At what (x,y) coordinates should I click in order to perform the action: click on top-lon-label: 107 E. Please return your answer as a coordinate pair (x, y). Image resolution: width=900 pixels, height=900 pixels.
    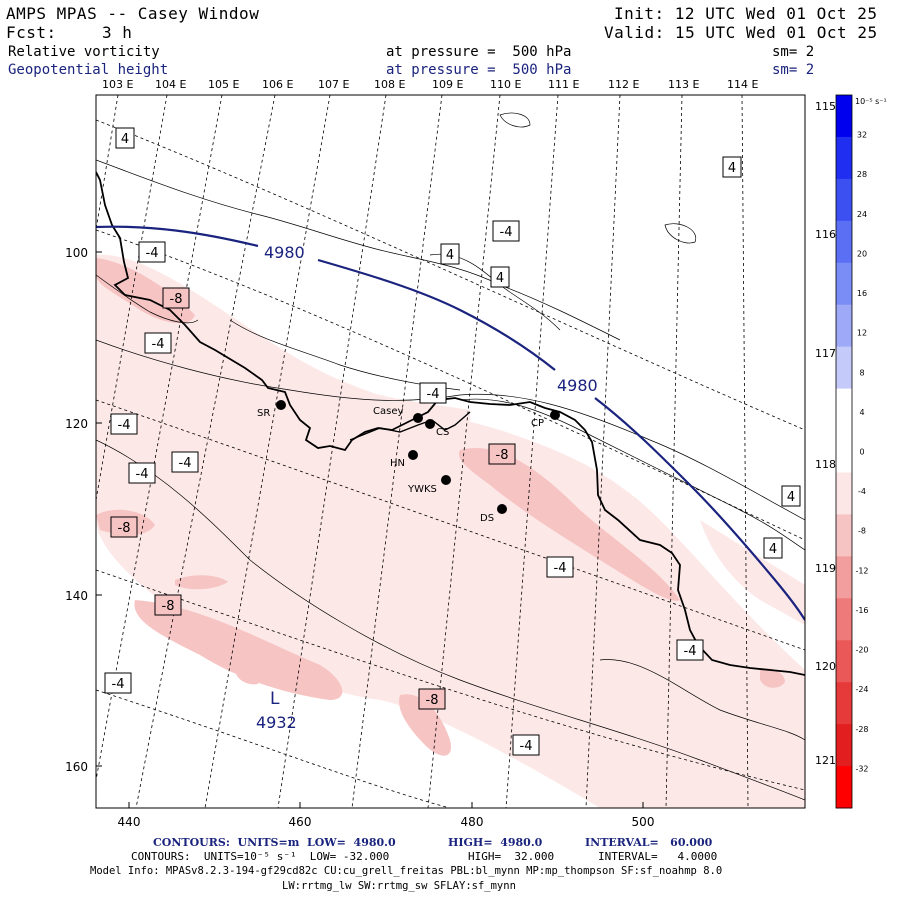
    Looking at the image, I should click on (334, 84).